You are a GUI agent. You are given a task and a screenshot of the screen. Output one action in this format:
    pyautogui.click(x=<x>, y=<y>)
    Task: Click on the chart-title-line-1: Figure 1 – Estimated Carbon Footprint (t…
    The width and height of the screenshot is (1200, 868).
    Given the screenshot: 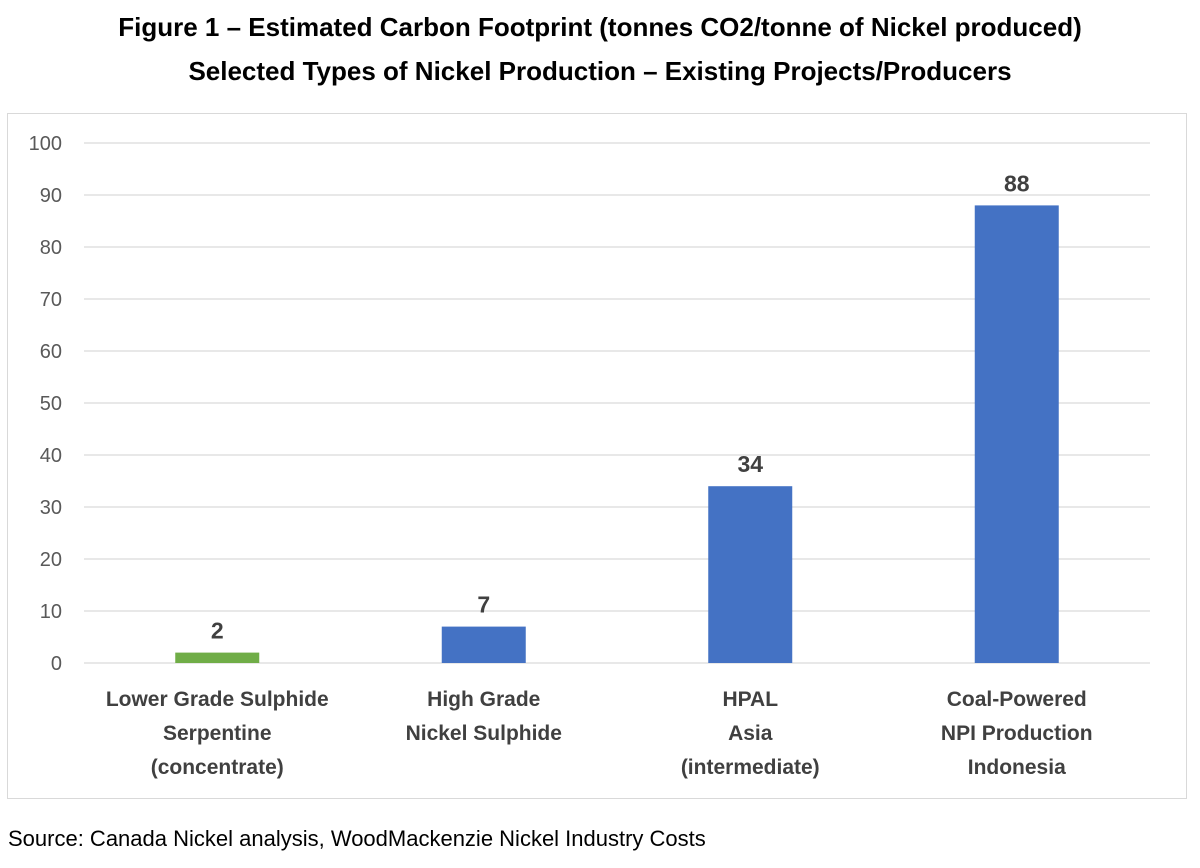 What is the action you would take?
    pyautogui.click(x=600, y=27)
    